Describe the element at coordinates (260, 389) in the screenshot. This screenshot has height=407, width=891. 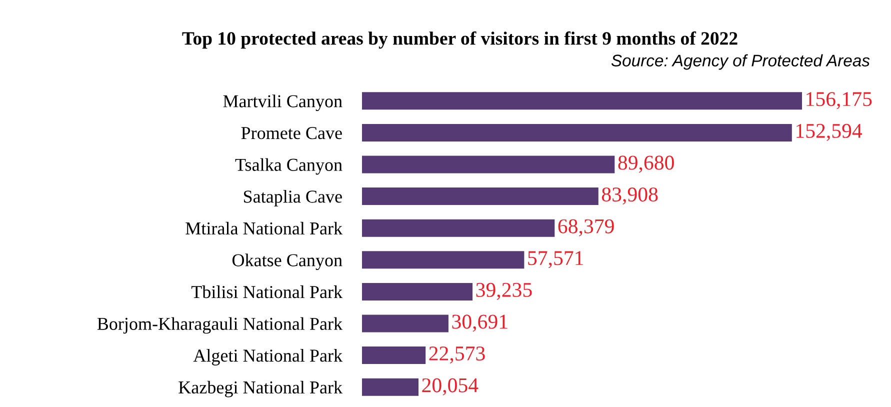
I see `y-tick-label: Kazbegi National Park` at that location.